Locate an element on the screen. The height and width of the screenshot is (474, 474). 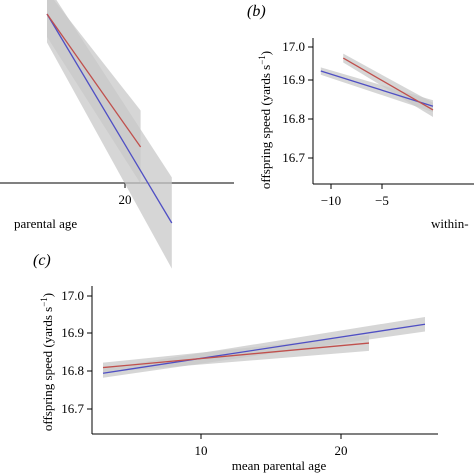
x-tick-label: 20 is located at coordinates (341, 450).